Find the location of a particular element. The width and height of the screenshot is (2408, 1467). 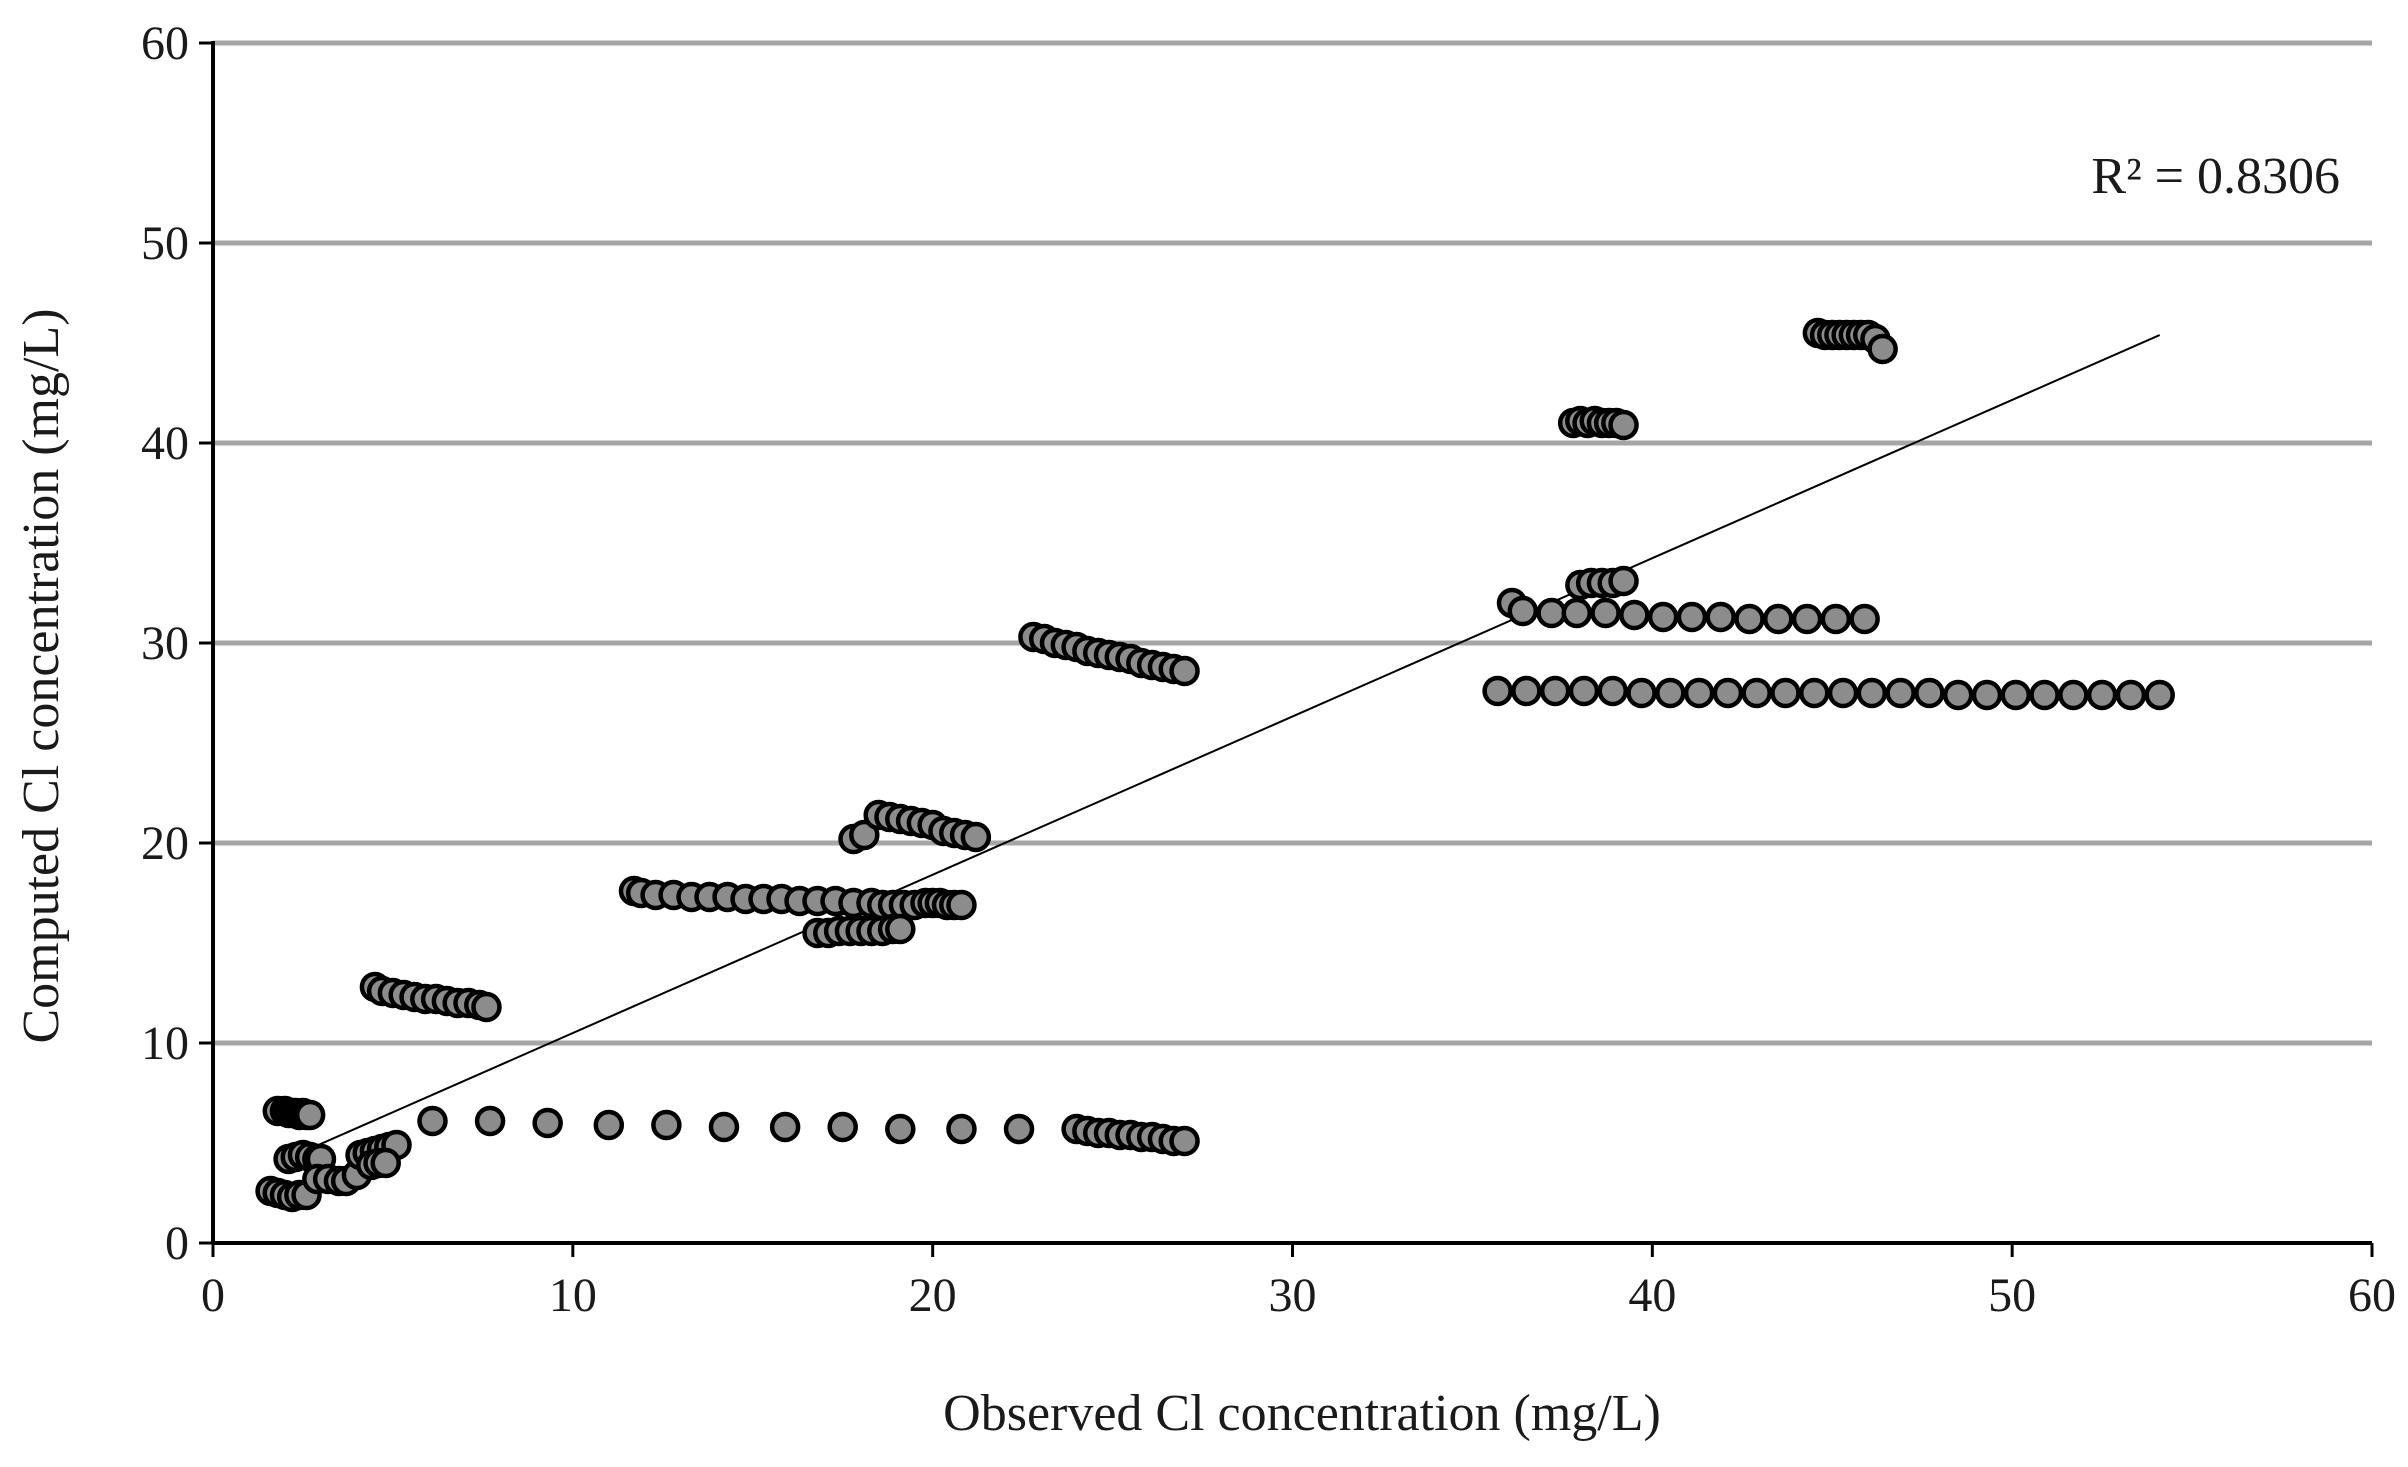

y-tick-label: 20 is located at coordinates (165, 843).